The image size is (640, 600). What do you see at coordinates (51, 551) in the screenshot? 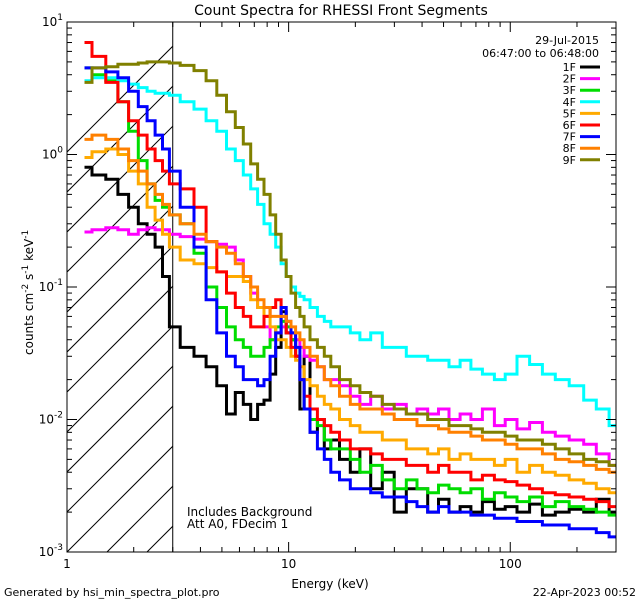
I see `y-tick-label: 10⁻³` at bounding box center [51, 551].